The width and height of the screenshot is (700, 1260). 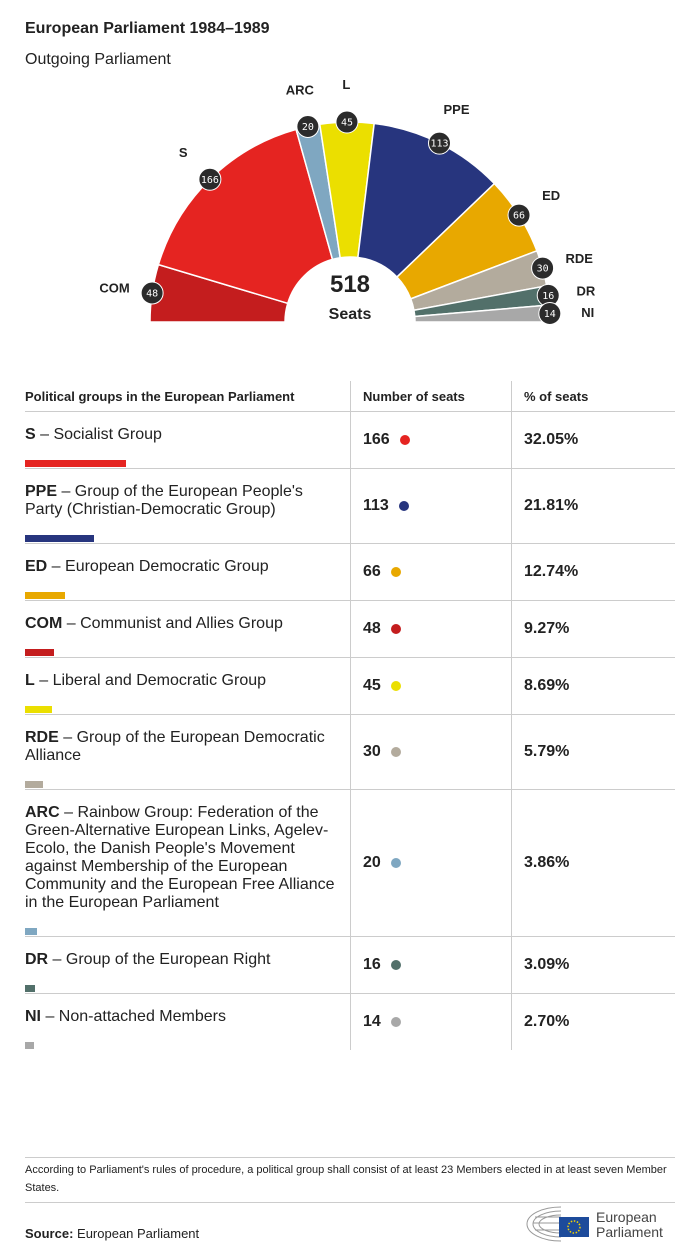 I want to click on total-seats-label: Seats, so click(x=350, y=314).